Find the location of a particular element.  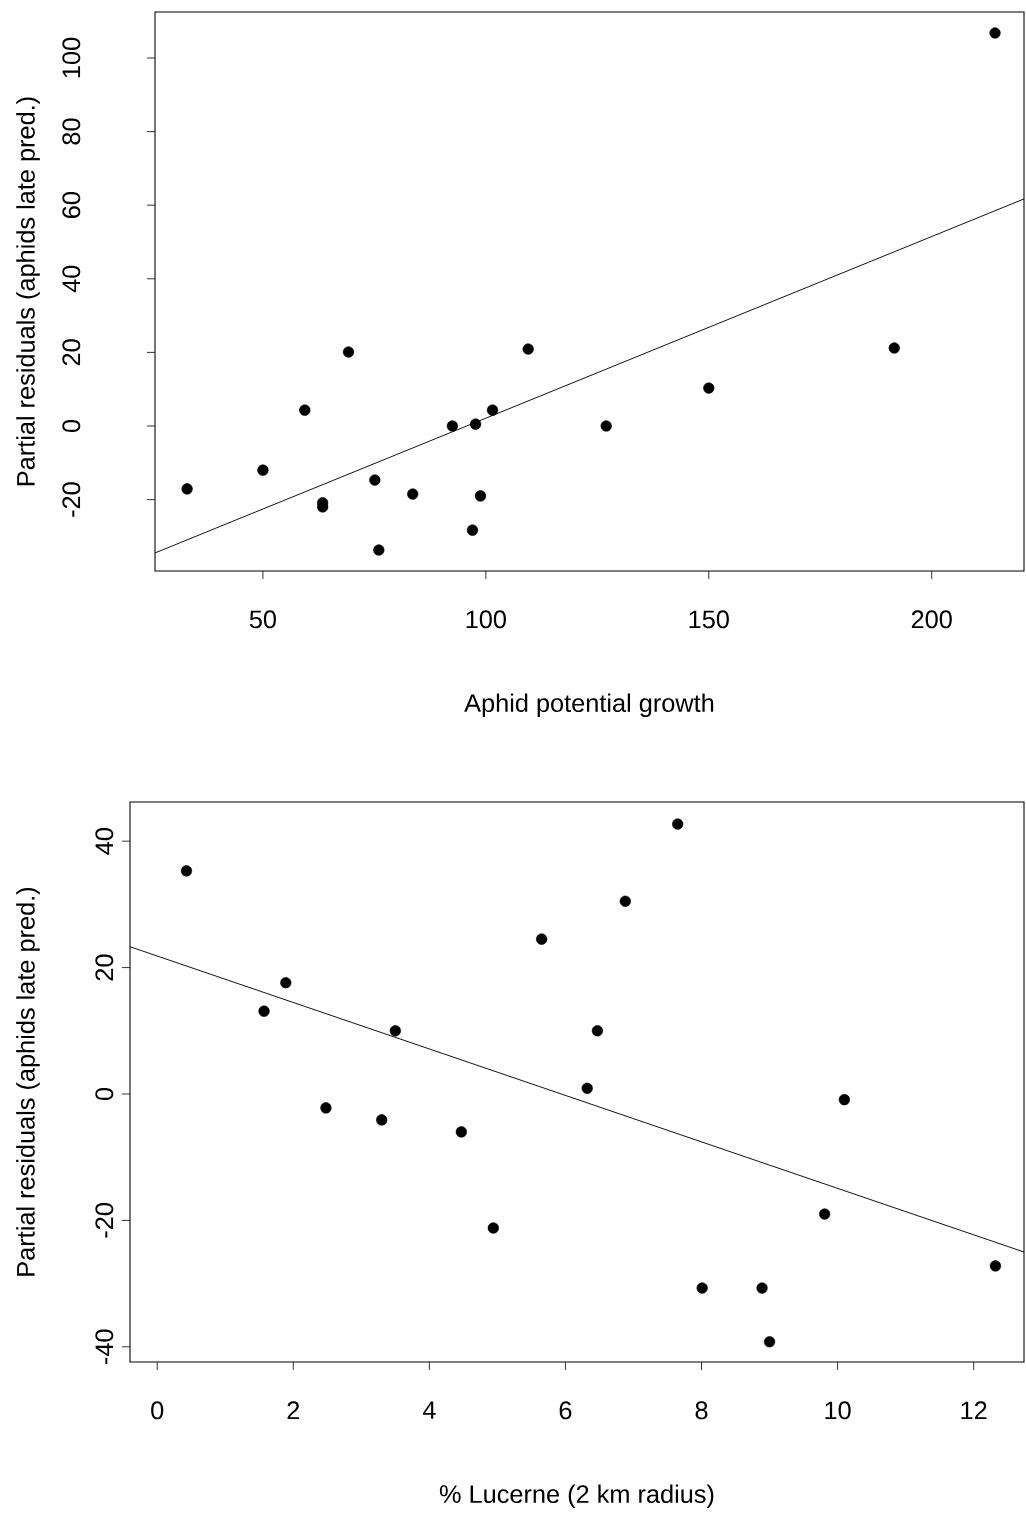

x-tick-label: 6 is located at coordinates (565, 1410).